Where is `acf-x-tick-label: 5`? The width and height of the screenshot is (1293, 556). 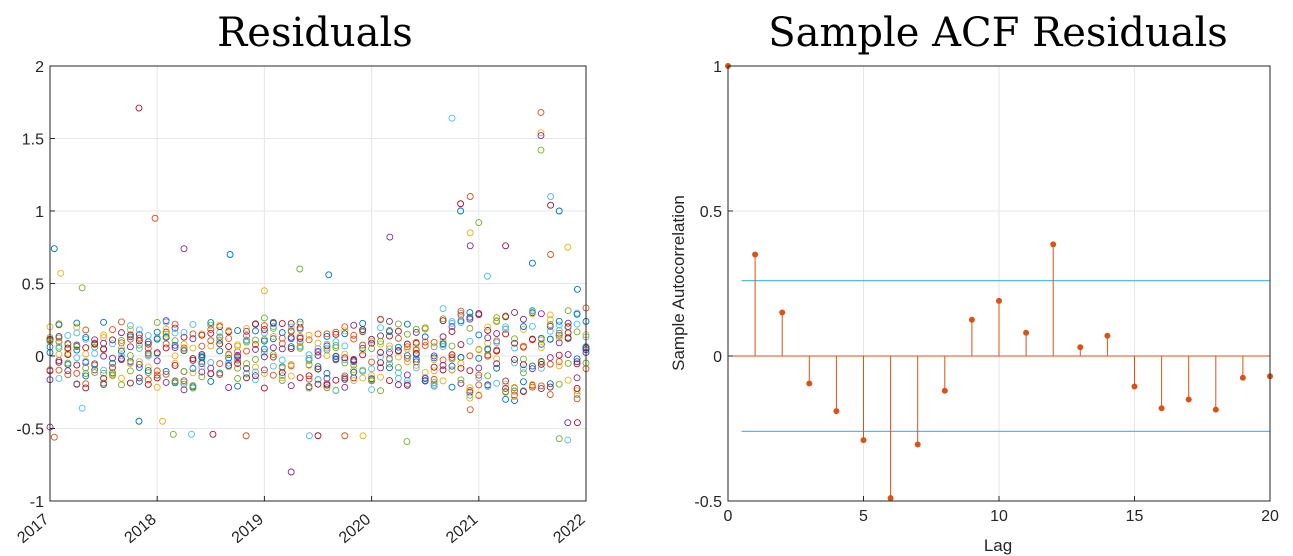
acf-x-tick-label: 5 is located at coordinates (863, 516).